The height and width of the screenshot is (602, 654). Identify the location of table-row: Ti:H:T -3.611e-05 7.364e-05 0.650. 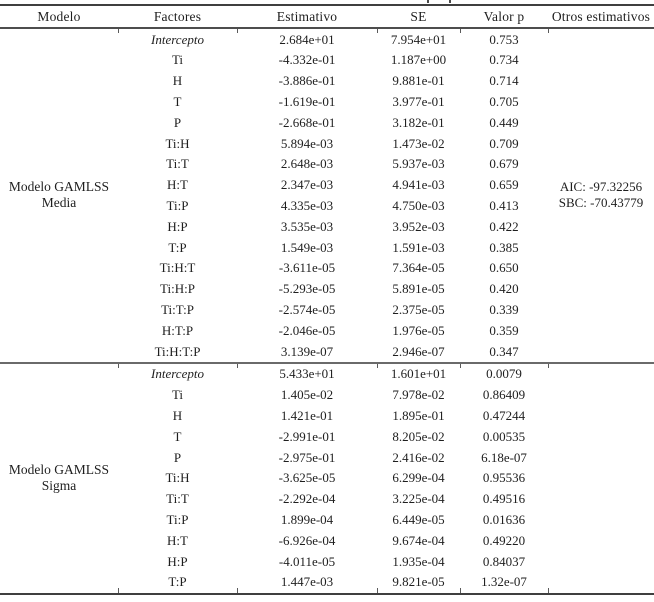
(327, 268).